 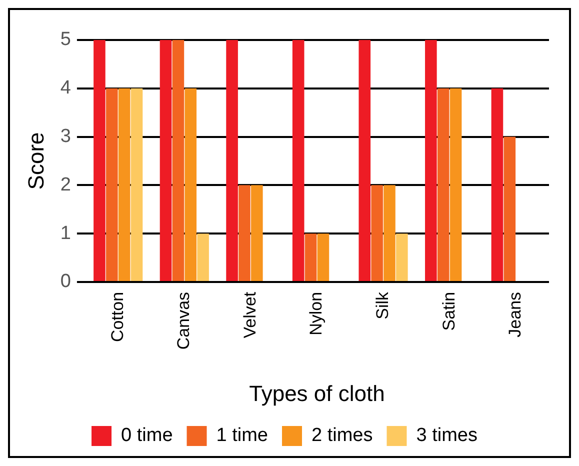 What do you see at coordinates (35, 161) in the screenshot?
I see `y-axis-title: Score` at bounding box center [35, 161].